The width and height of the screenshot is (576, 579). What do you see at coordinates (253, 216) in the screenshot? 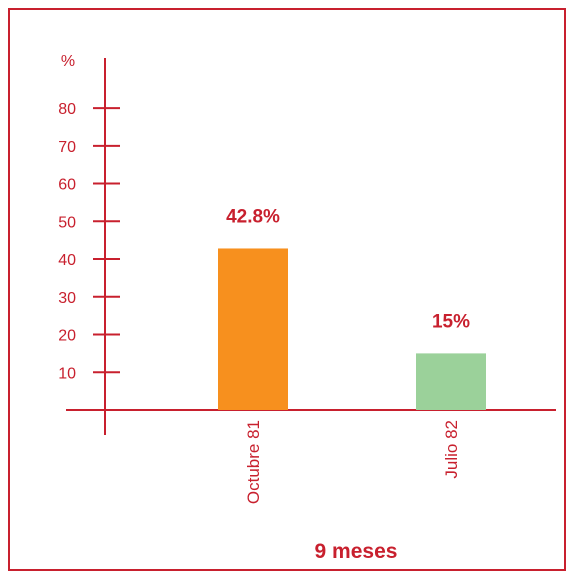
I see `bar-value-label: 42.8%` at bounding box center [253, 216].